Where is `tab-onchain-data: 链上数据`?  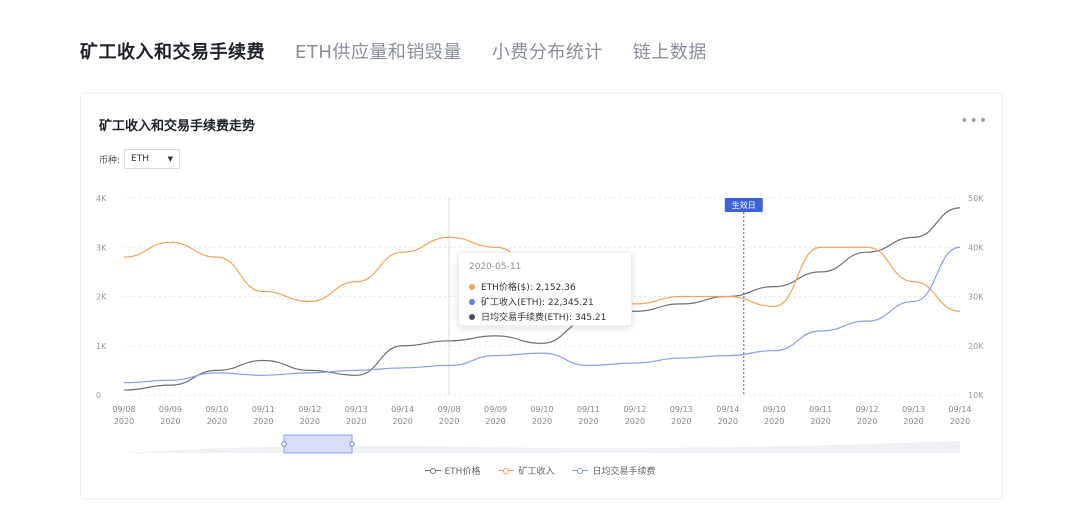
tab-onchain-data: 链上数据 is located at coordinates (669, 52).